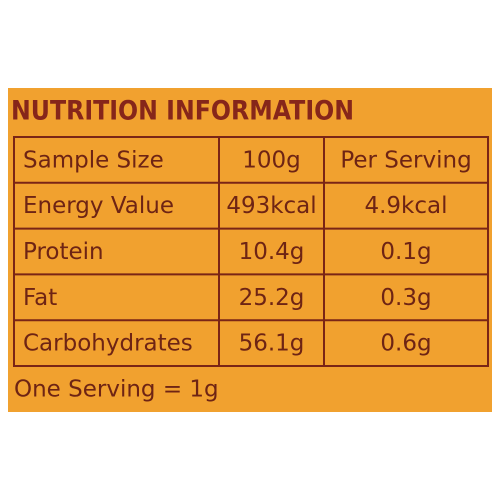 This screenshot has width=500, height=500. I want to click on table-cell: Carbohydrates, so click(108, 344).